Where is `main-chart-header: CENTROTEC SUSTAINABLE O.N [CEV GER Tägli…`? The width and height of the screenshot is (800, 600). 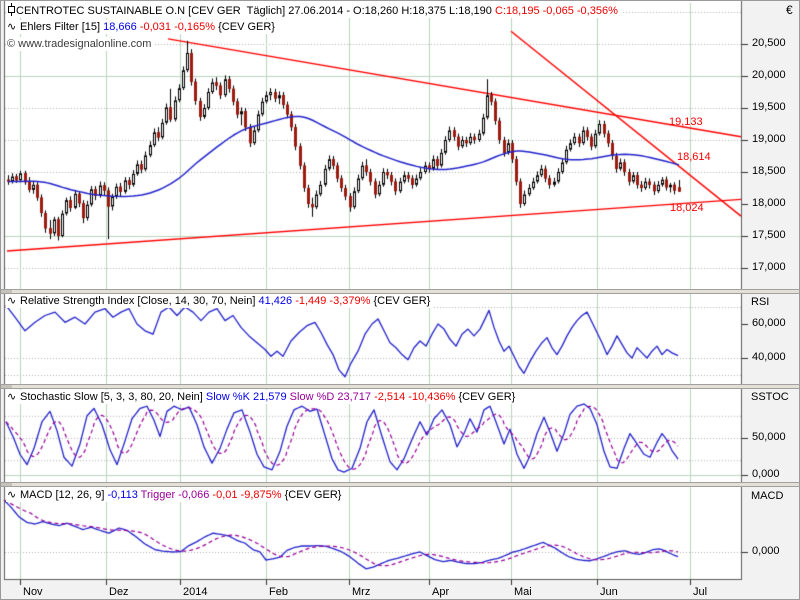 main-chart-header: CENTROTEC SUSTAINABLE O.N [CEV GER Tägli… is located at coordinates (313, 10).